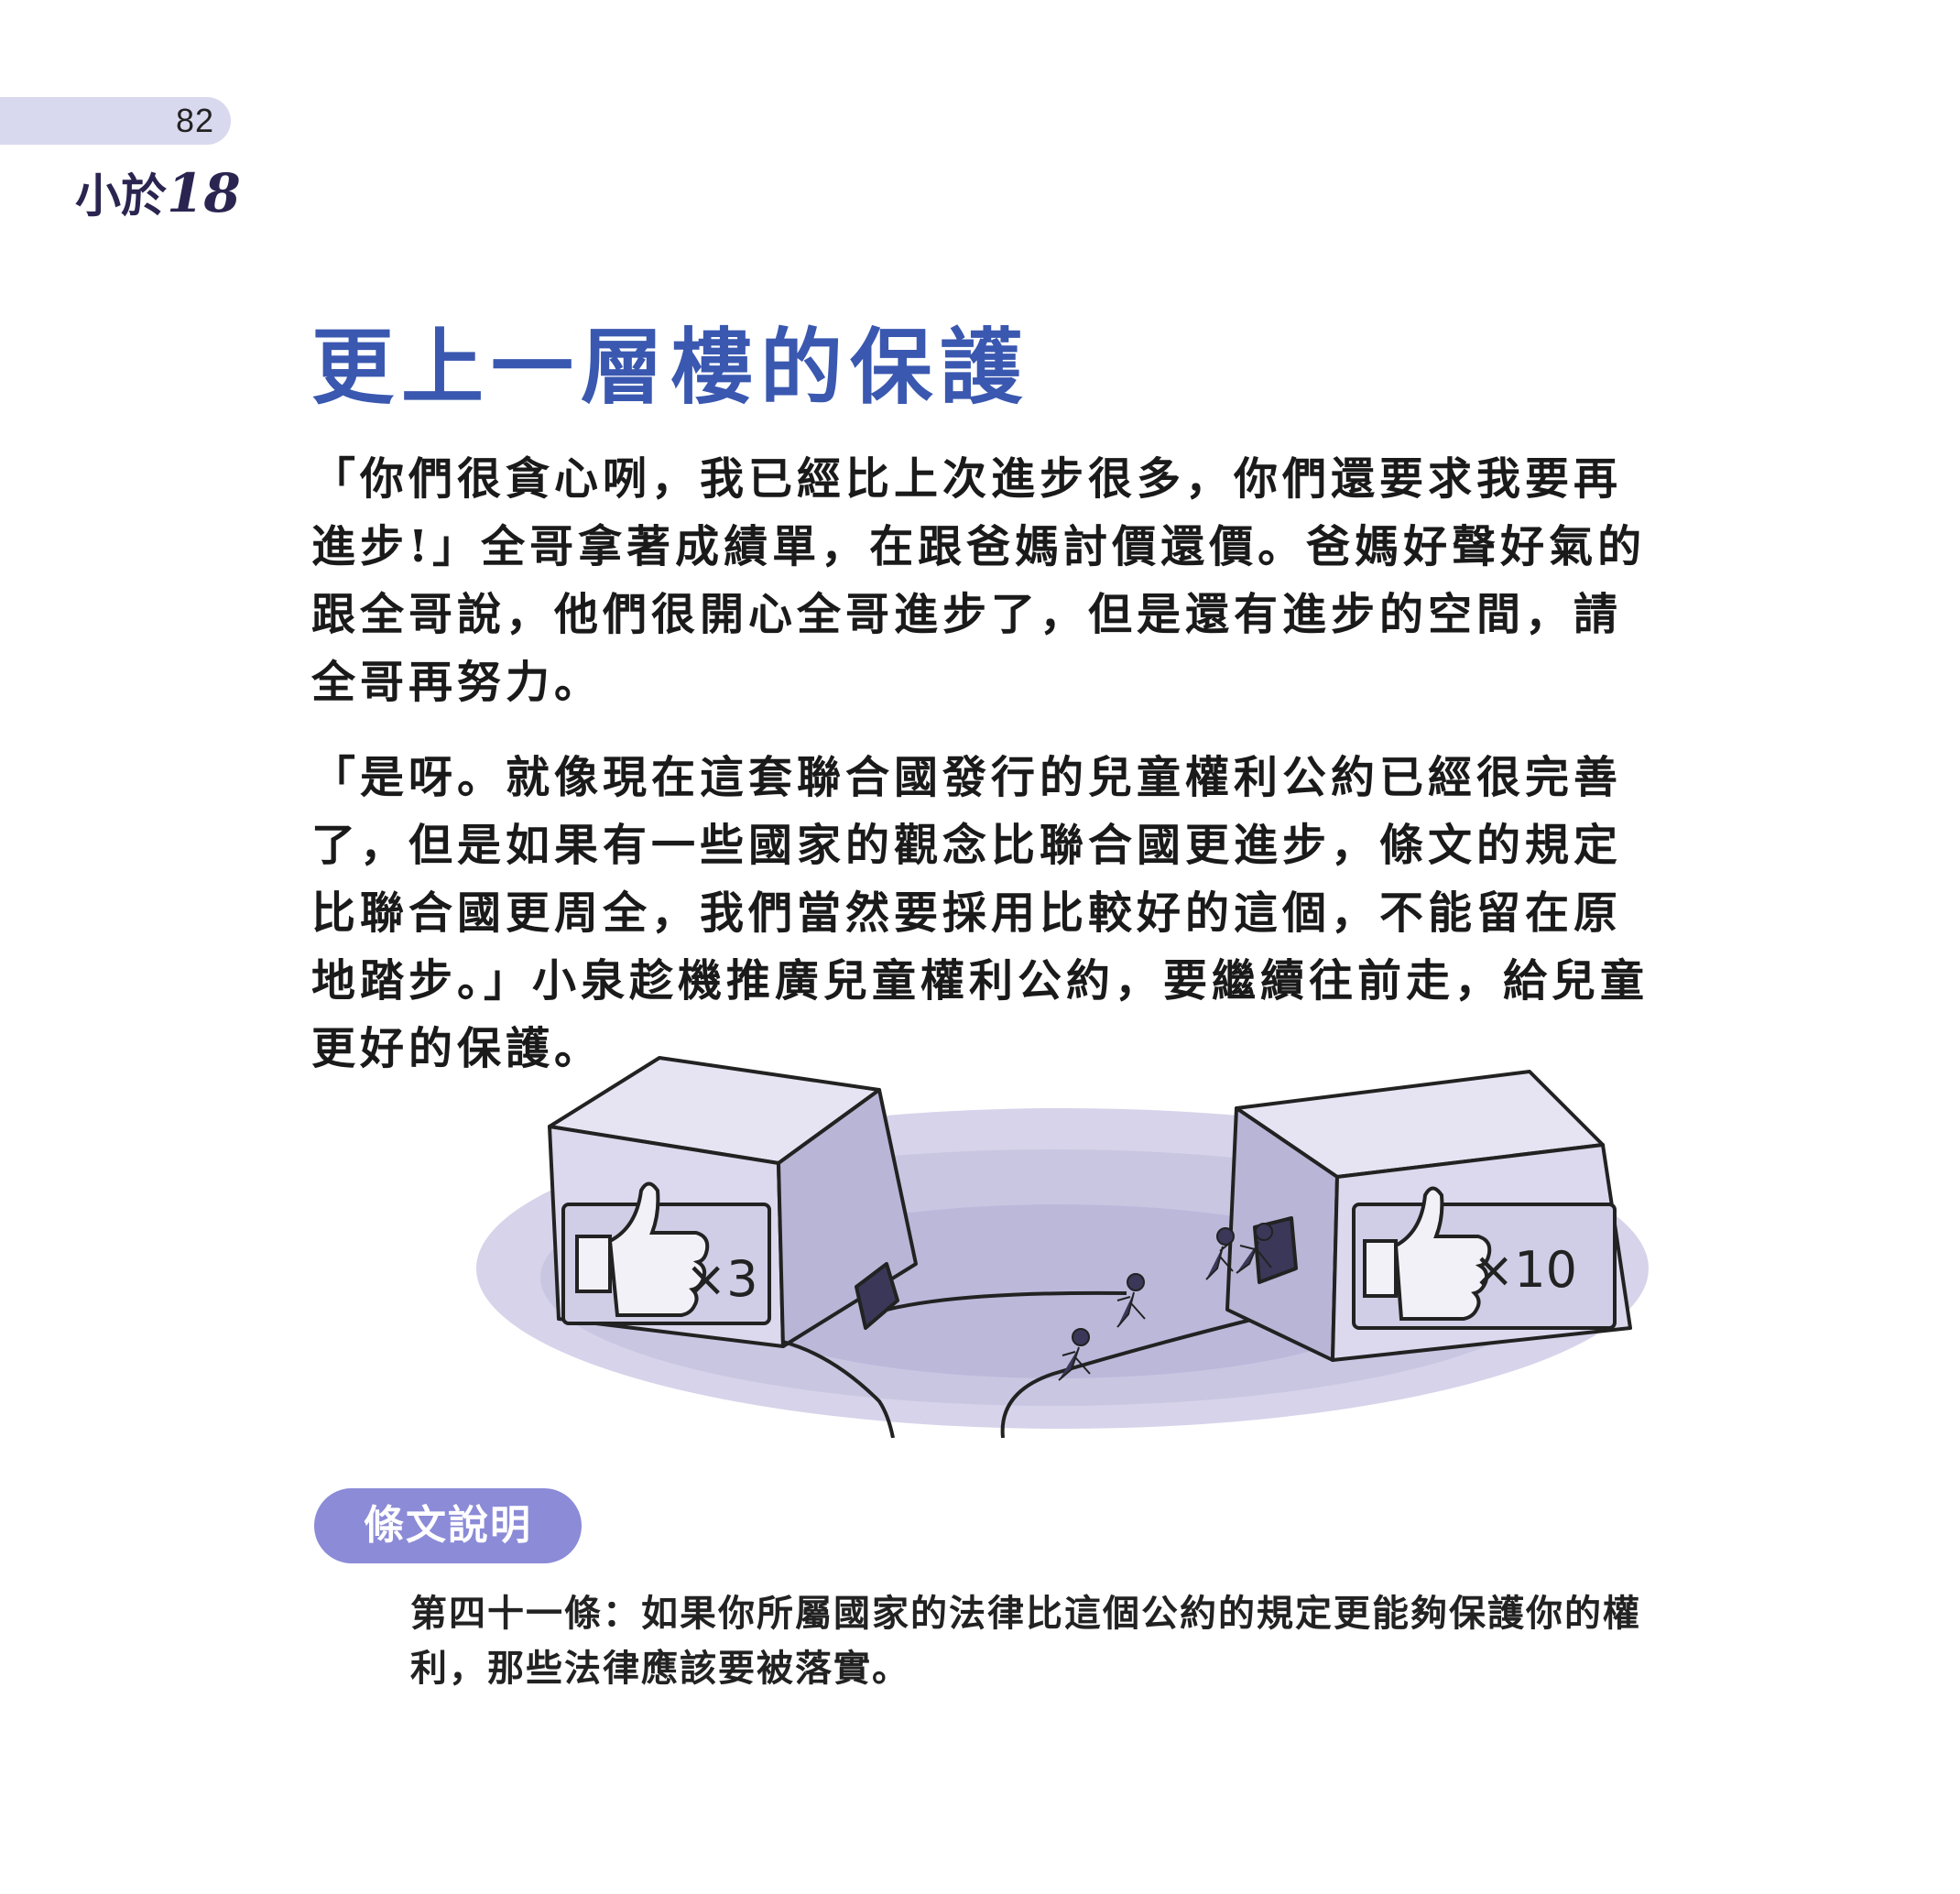 This screenshot has height=1894, width=1960. What do you see at coordinates (666, 1253) in the screenshot?
I see `left-thumbs-up-icon` at bounding box center [666, 1253].